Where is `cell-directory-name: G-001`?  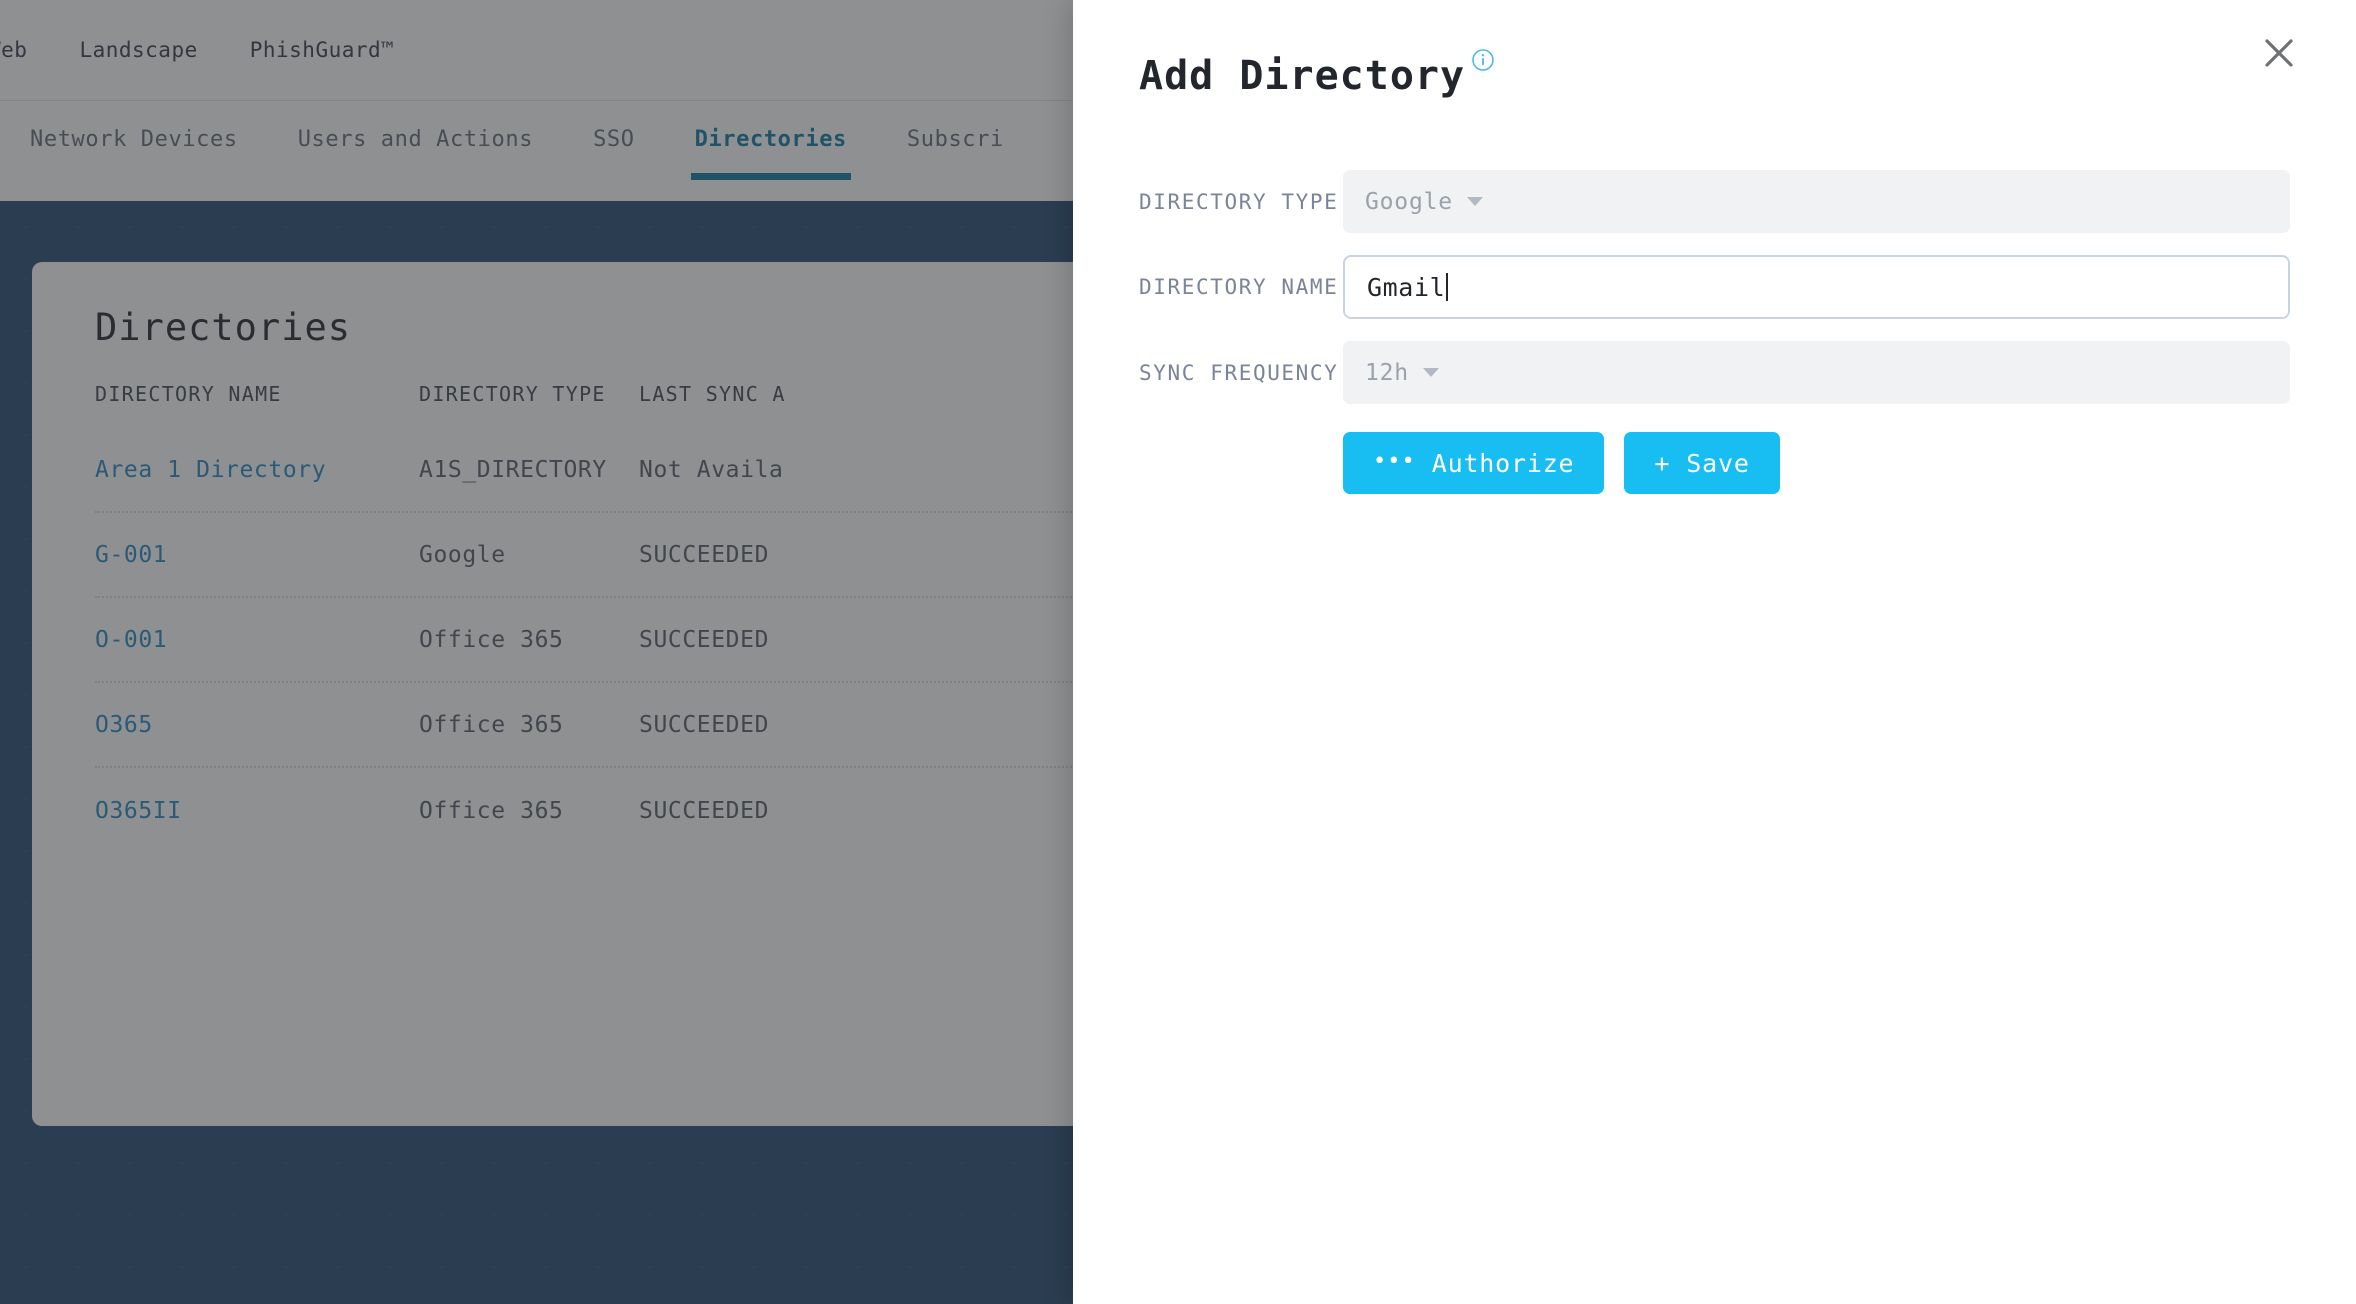
cell-directory-name: G-001 is located at coordinates (131, 554).